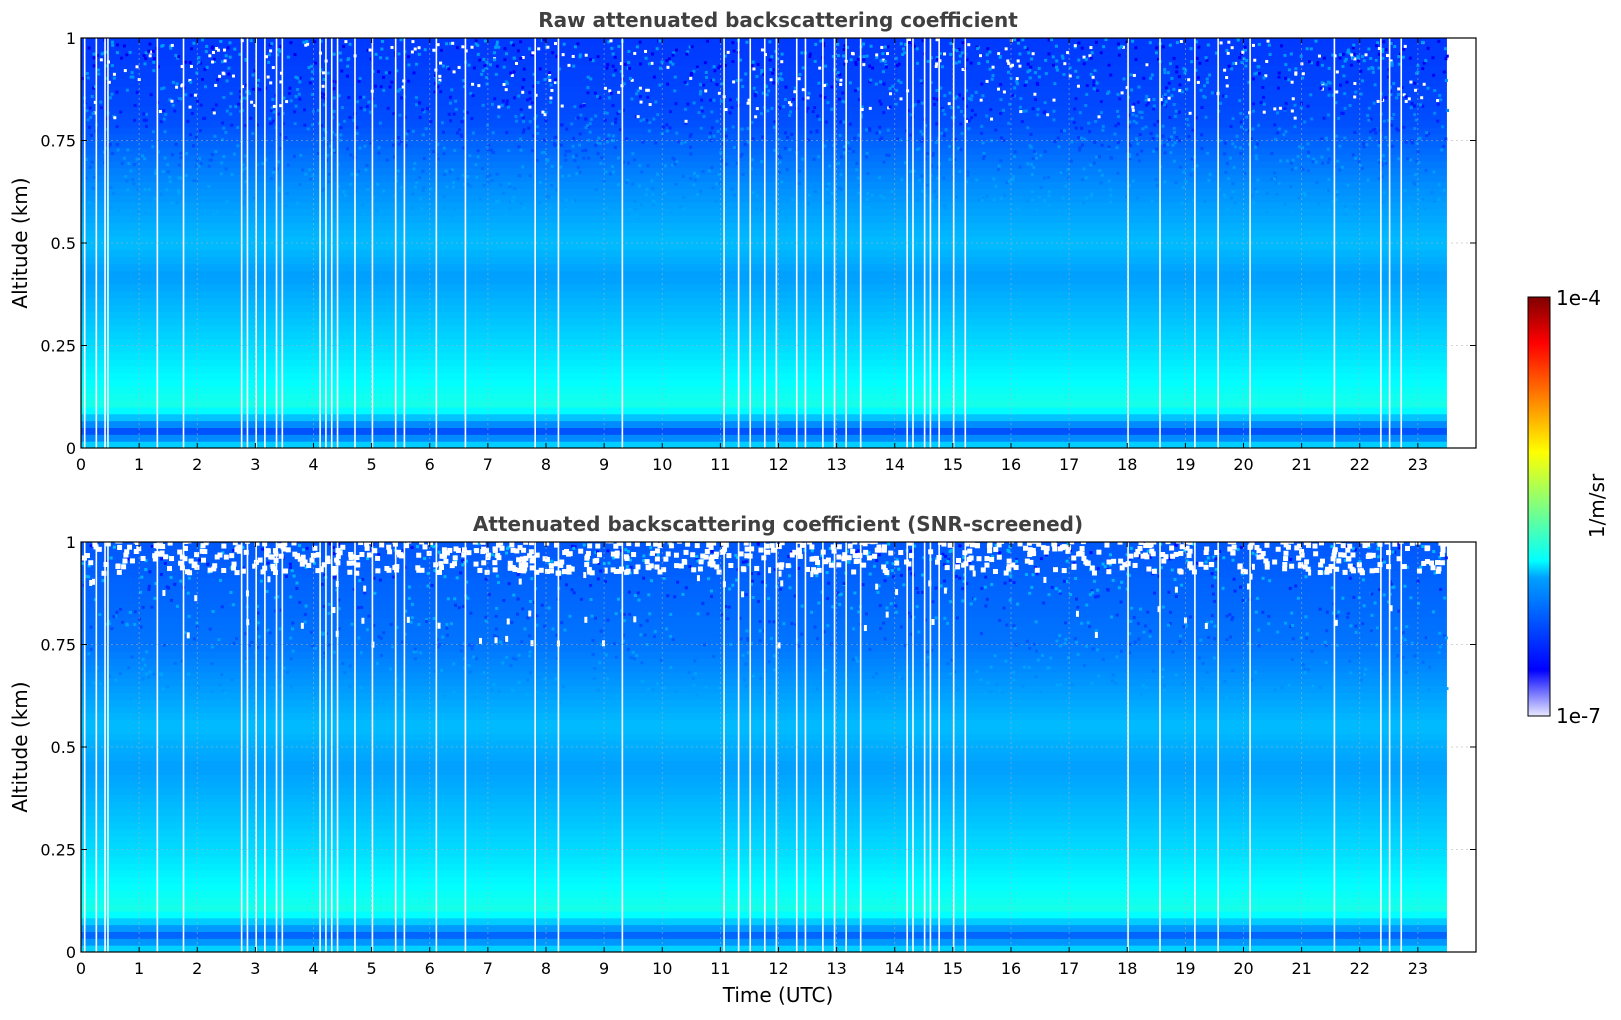  I want to click on x-tick-label: 18, so click(1127, 464).